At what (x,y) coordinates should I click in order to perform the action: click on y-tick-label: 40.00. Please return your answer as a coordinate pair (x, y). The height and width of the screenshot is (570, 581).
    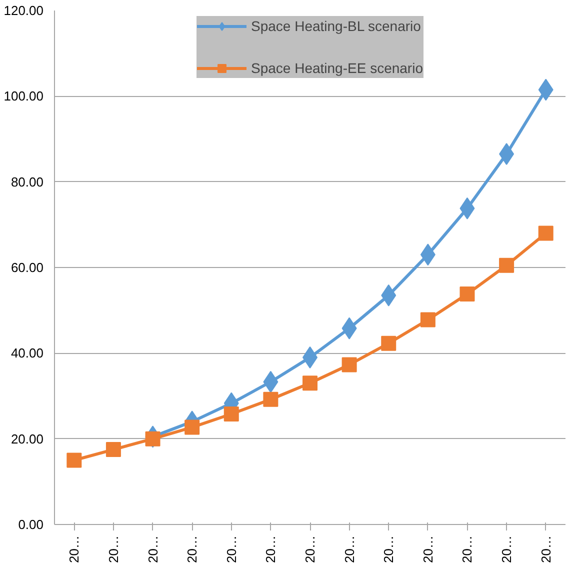
    Looking at the image, I should click on (27, 353).